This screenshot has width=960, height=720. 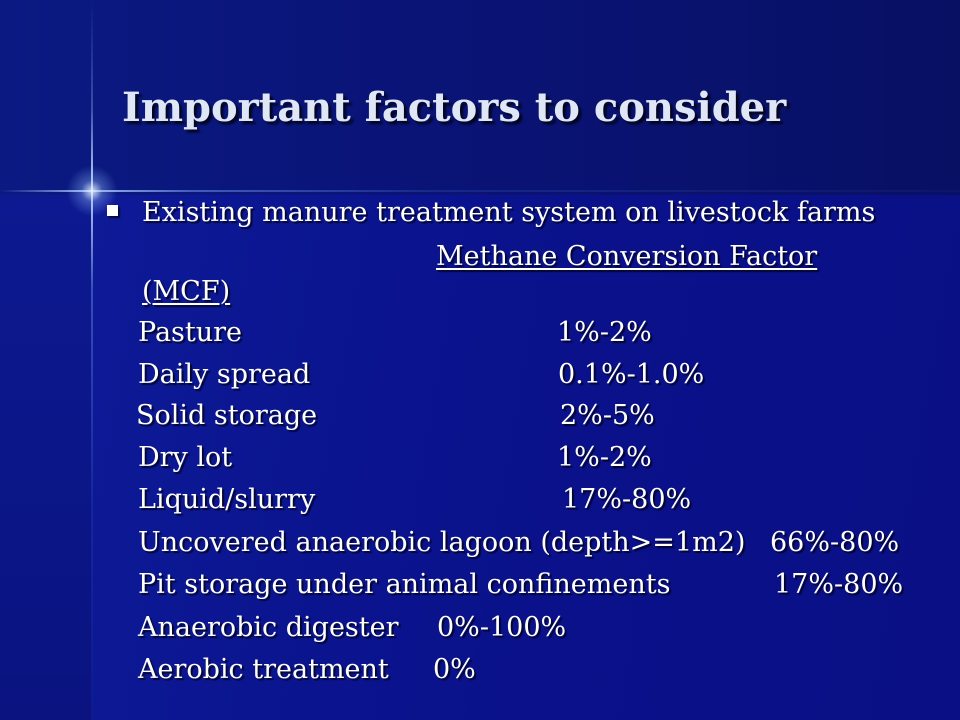 What do you see at coordinates (604, 457) in the screenshot?
I see `row-mcf-dry-lot: 1%-2%` at bounding box center [604, 457].